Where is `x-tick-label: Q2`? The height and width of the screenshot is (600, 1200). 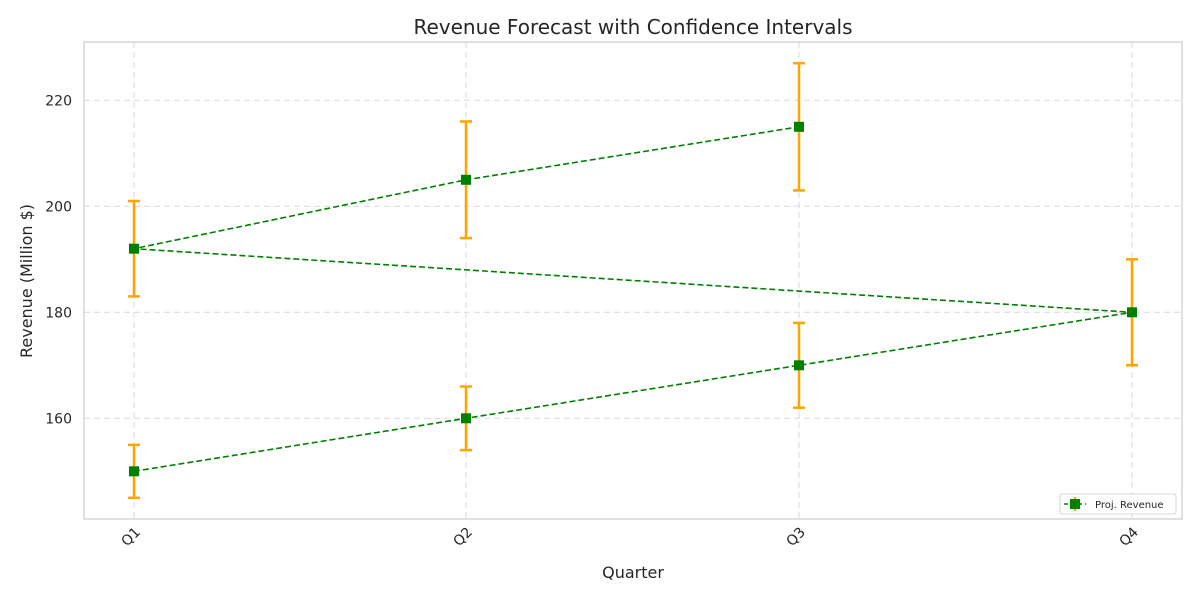
x-tick-label: Q2 is located at coordinates (462, 536).